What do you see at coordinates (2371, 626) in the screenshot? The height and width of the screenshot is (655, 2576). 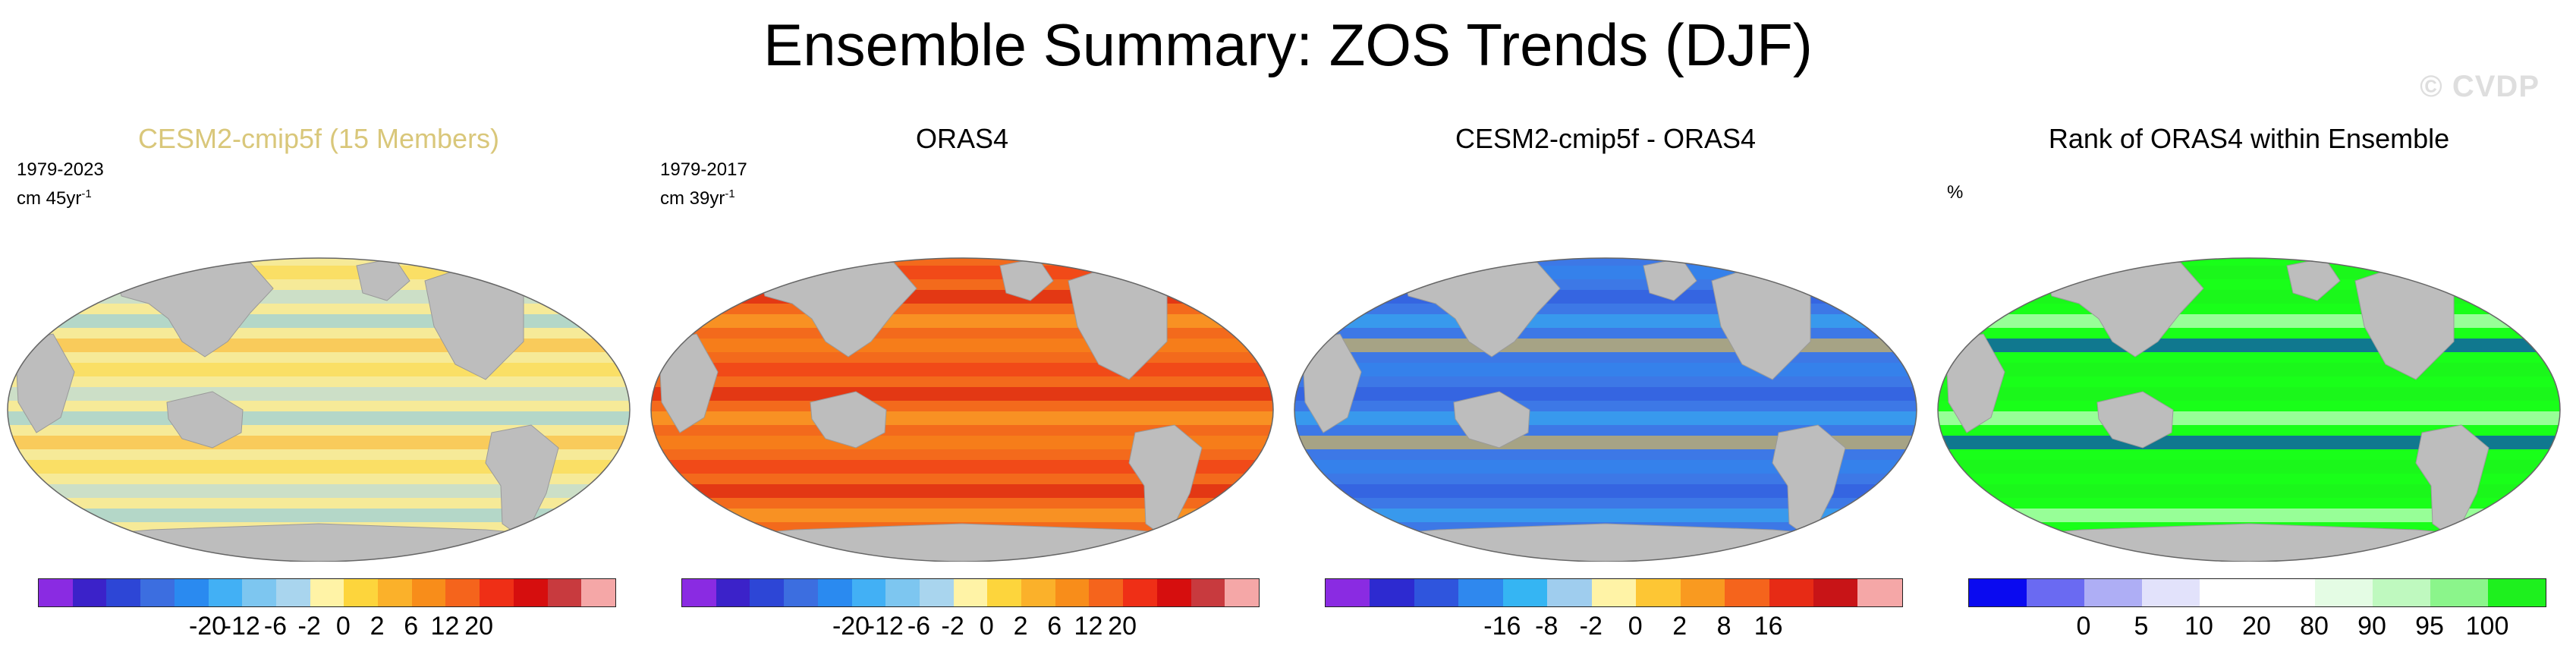 I see `colorbar-tick-label: 90` at bounding box center [2371, 626].